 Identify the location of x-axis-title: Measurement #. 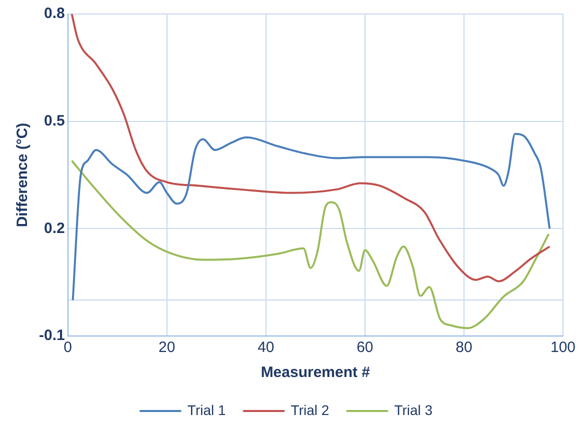
(315, 373).